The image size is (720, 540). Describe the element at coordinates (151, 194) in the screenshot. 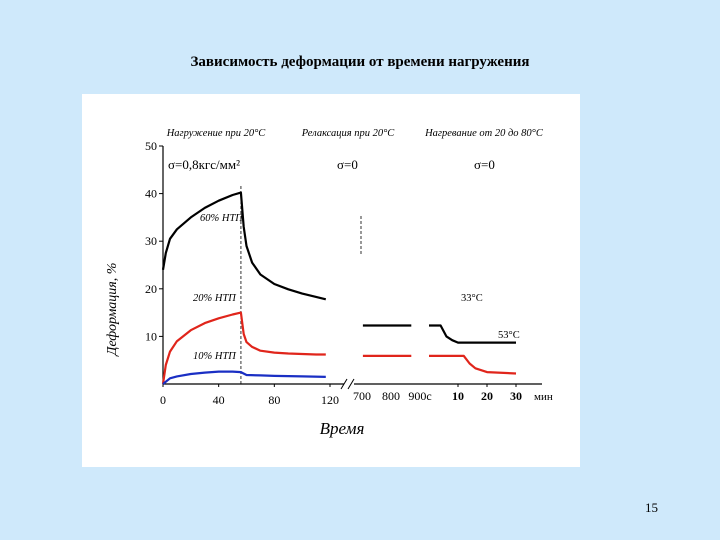

I see `y-tick-label: 40` at that location.